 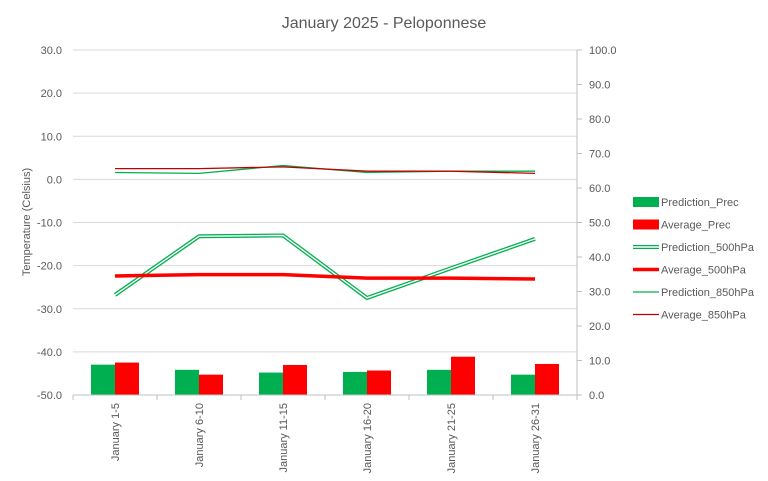 I want to click on right-tick-label: 40.0, so click(x=599, y=258).